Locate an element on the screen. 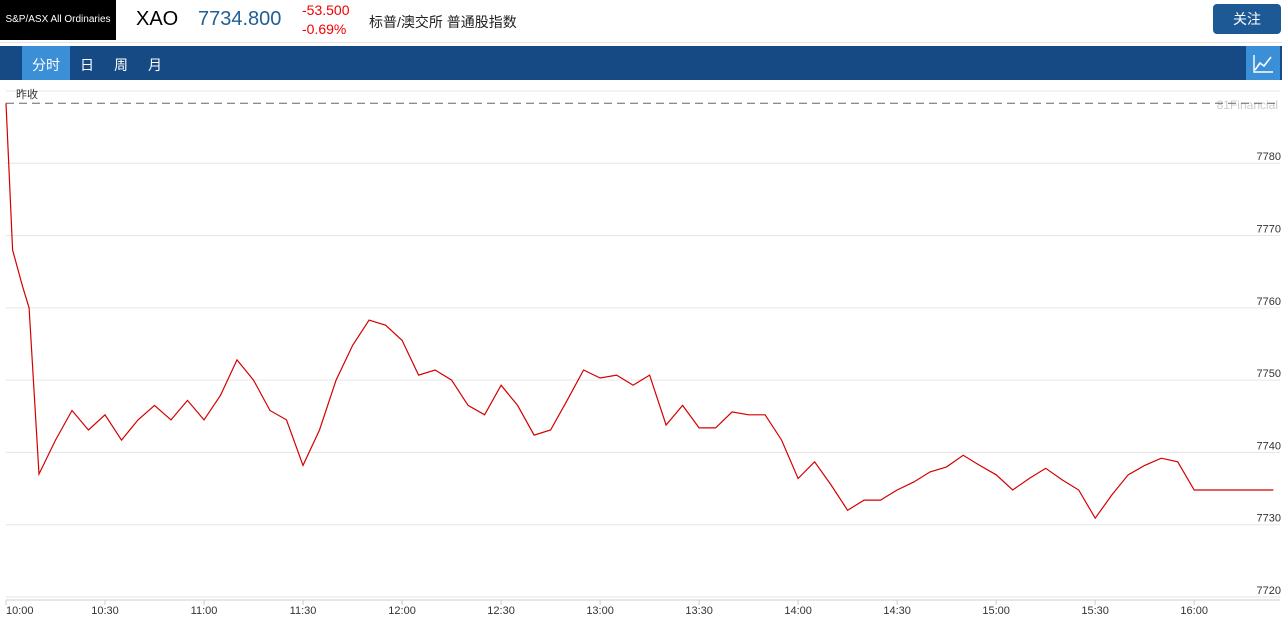 The image size is (1282, 625). y-tick-label: 7730 is located at coordinates (1269, 519).